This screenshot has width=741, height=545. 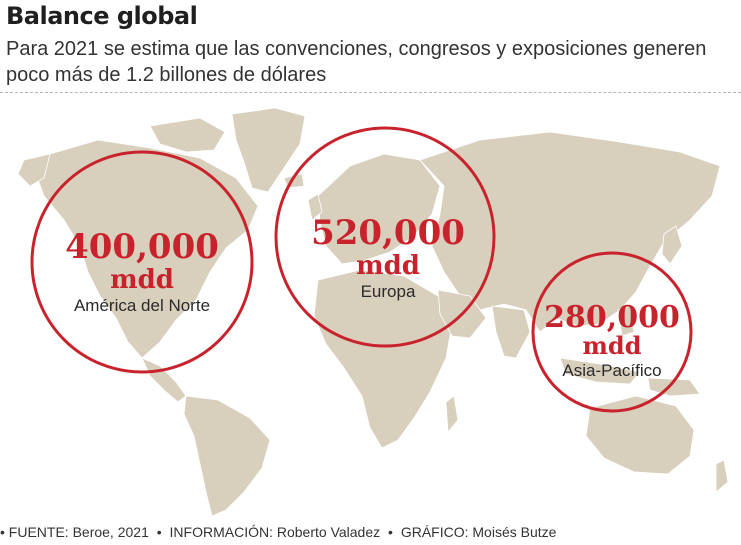 What do you see at coordinates (672, 245) in the screenshot?
I see `land-japan` at bounding box center [672, 245].